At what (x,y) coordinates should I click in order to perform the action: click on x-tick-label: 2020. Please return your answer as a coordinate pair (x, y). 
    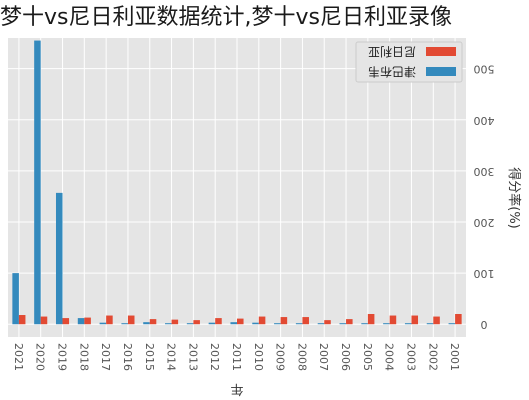
    Looking at the image, I should click on (40, 357).